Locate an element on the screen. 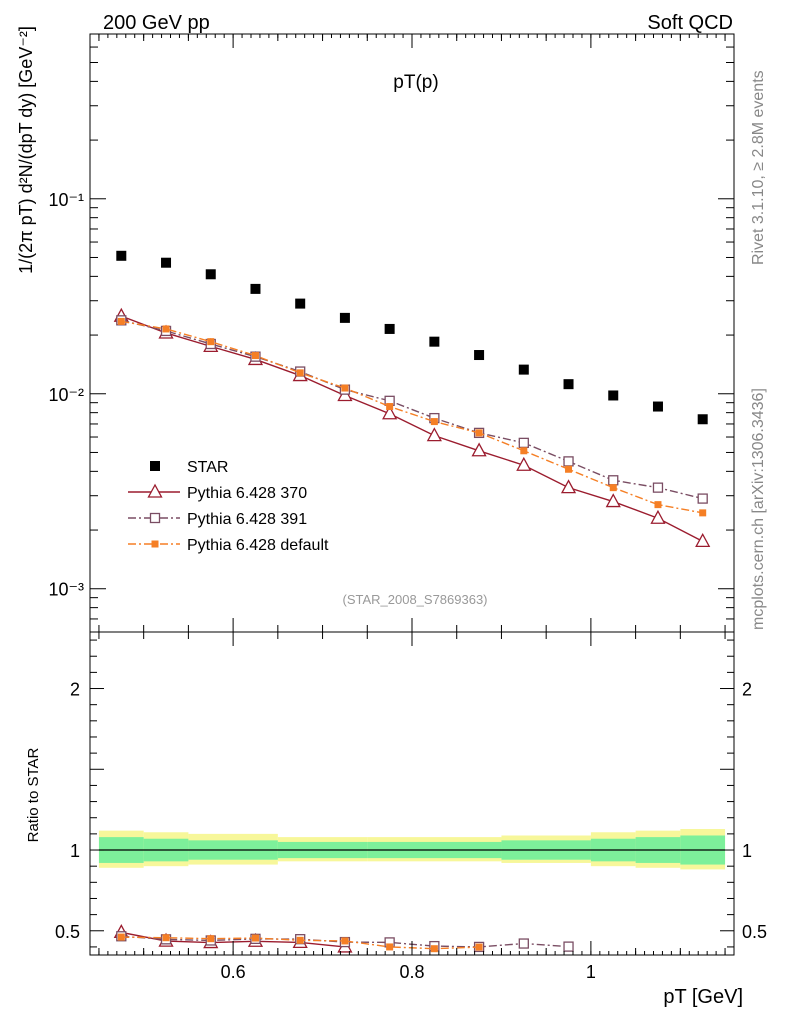 The height and width of the screenshot is (1024, 786). analysis-annotation: (STAR_2008_S7869363) is located at coordinates (414, 599).